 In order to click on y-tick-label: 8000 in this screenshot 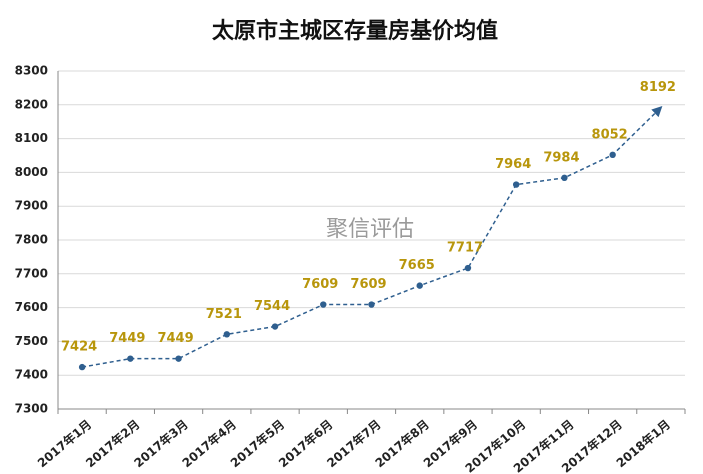, I will do `click(31, 172)`.